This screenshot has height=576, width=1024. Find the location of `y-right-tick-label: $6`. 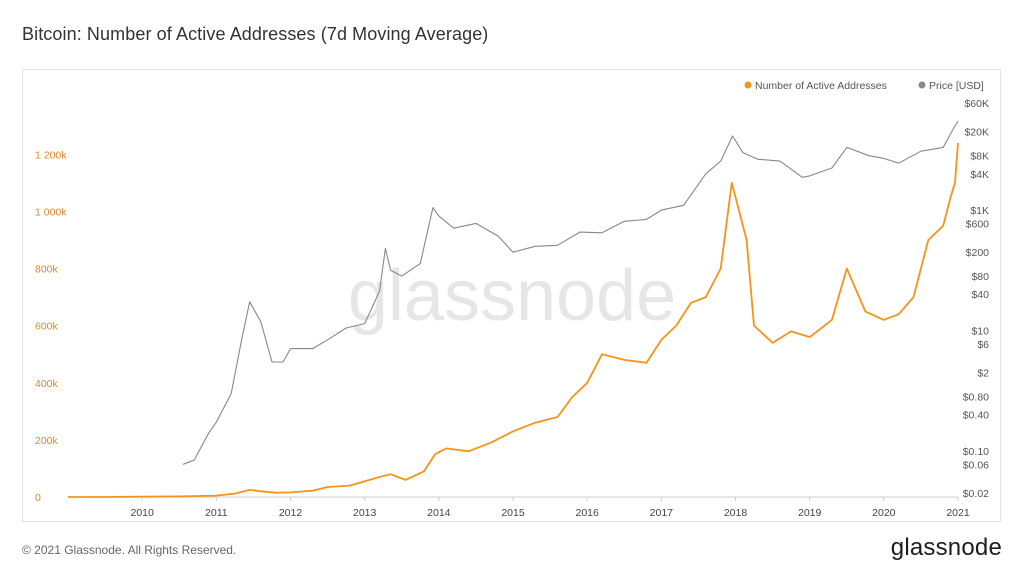

y-right-tick-label: $6 is located at coordinates (983, 345).